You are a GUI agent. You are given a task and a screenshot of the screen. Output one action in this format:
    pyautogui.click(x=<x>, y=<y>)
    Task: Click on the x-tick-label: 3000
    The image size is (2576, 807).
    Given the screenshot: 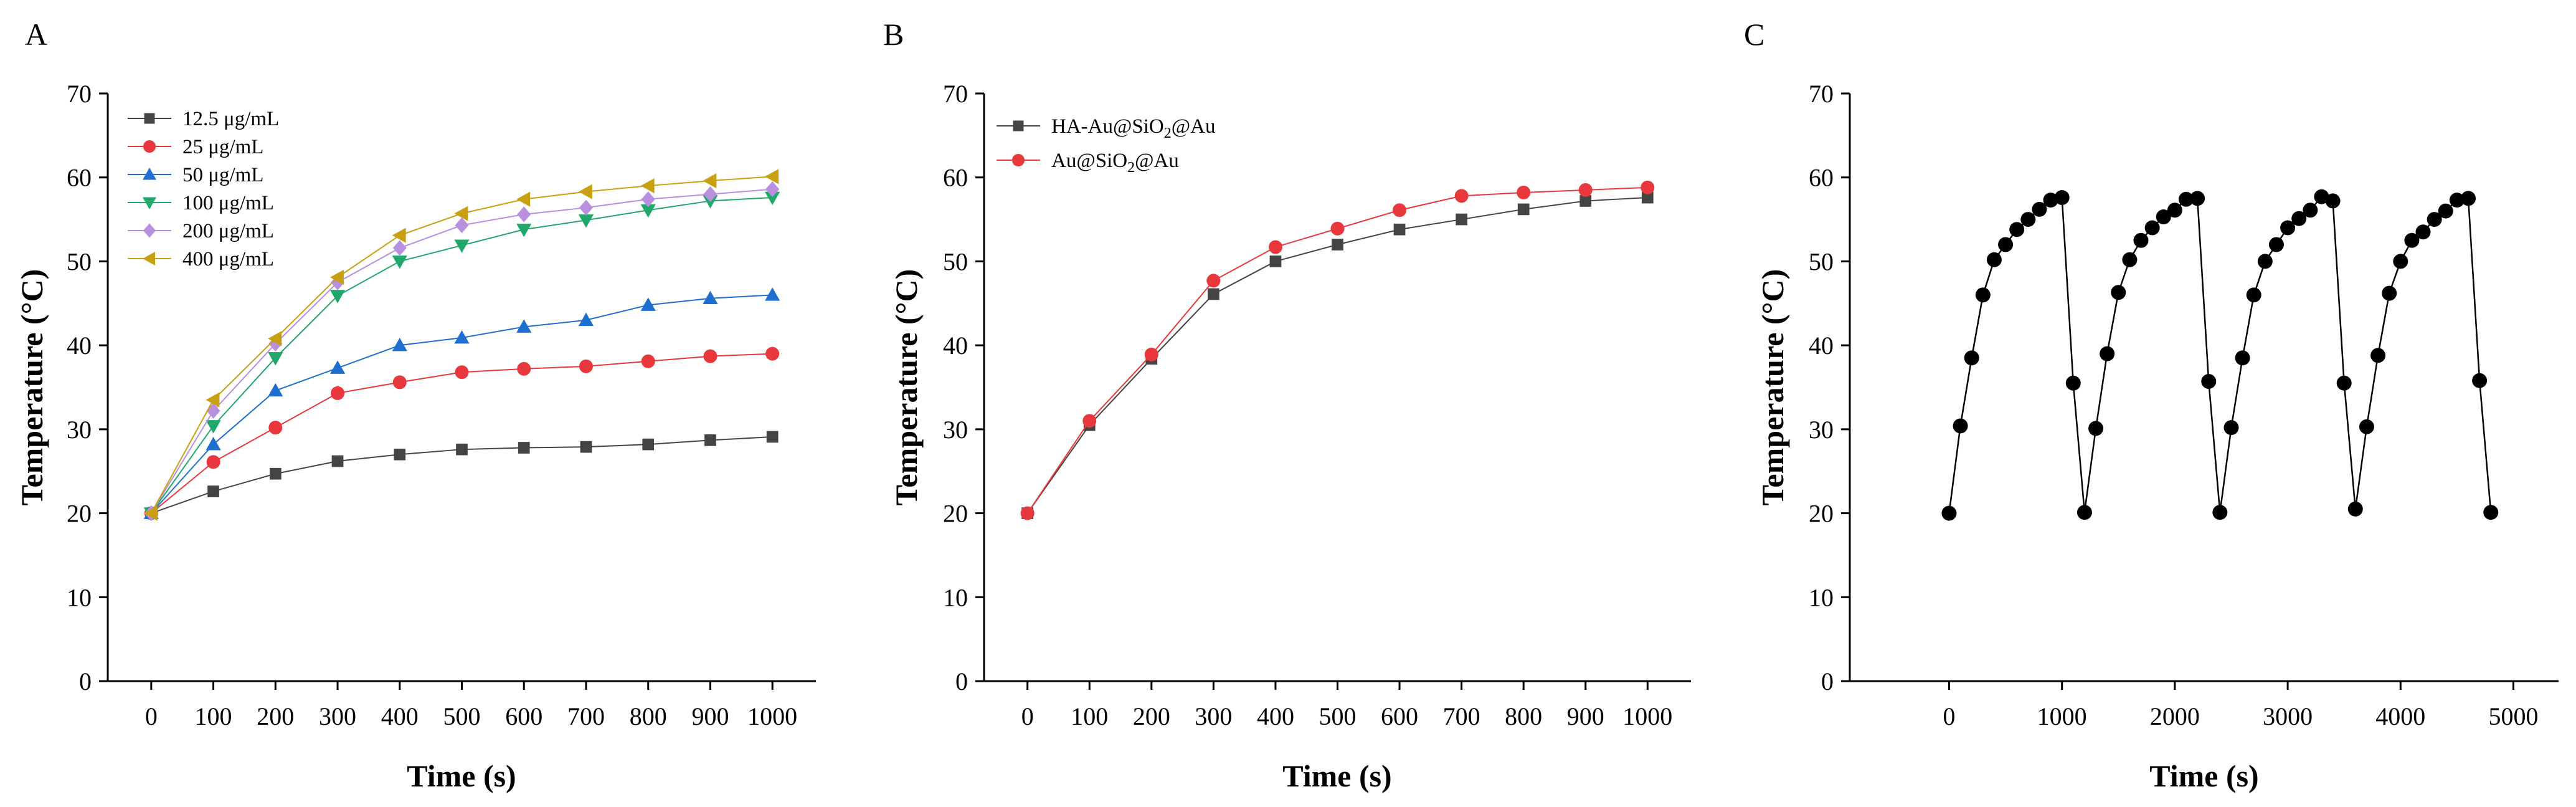 What is the action you would take?
    pyautogui.click(x=2288, y=716)
    